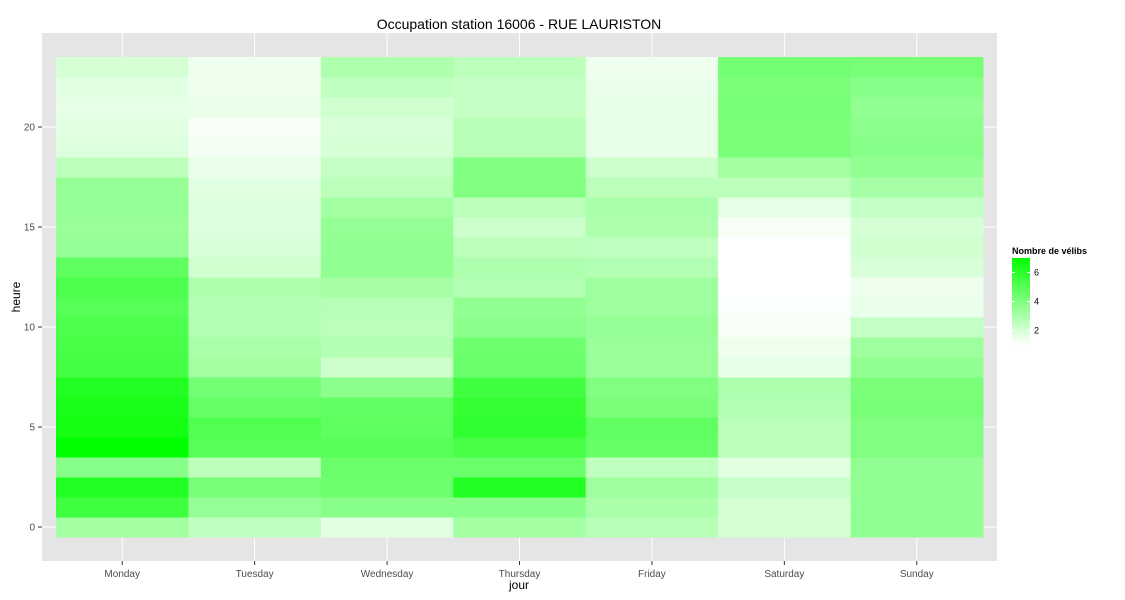  What do you see at coordinates (1036, 331) in the screenshot?
I see `legend-tick-label: 2` at bounding box center [1036, 331].